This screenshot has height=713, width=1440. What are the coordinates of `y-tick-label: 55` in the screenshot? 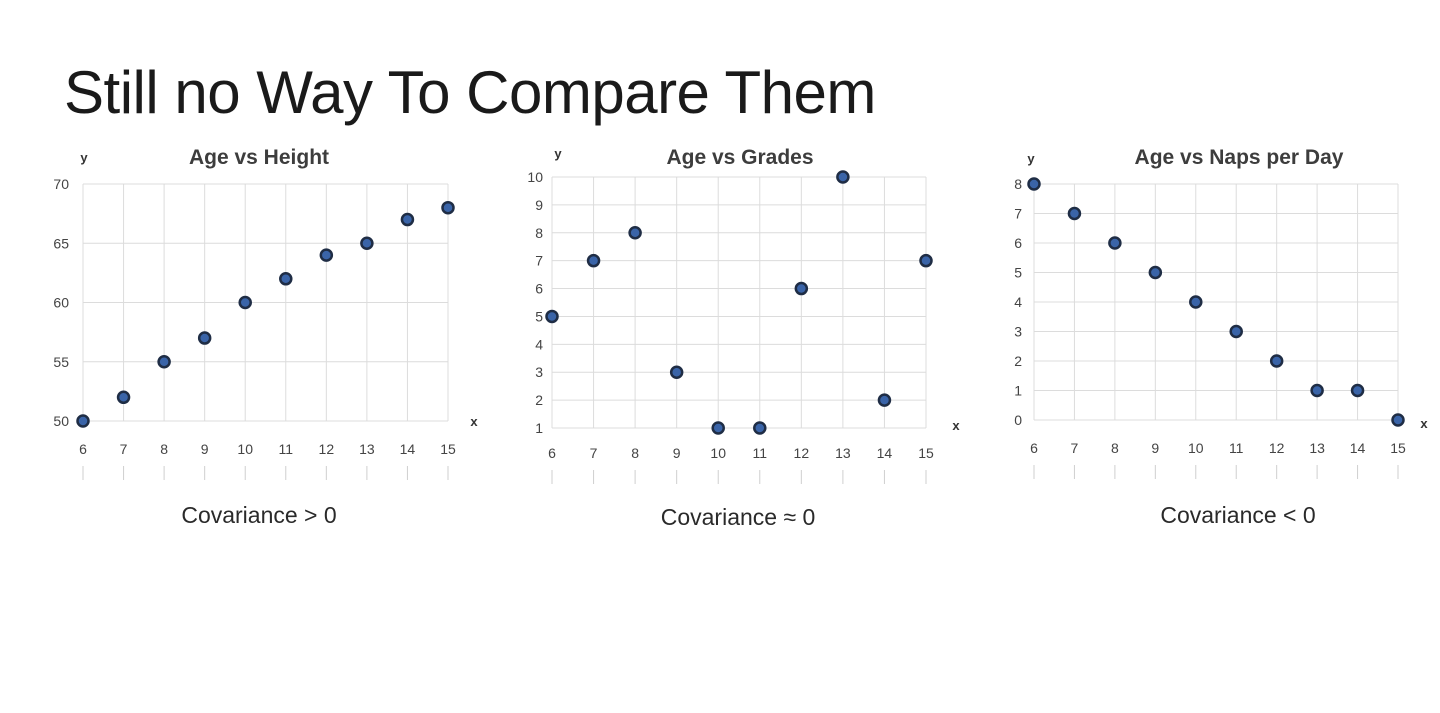 It's located at (61, 362).